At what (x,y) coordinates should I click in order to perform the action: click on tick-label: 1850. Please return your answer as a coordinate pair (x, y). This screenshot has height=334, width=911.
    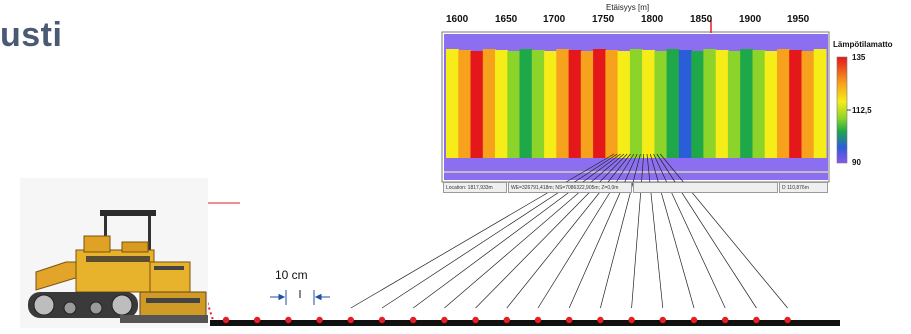
    Looking at the image, I should click on (701, 19).